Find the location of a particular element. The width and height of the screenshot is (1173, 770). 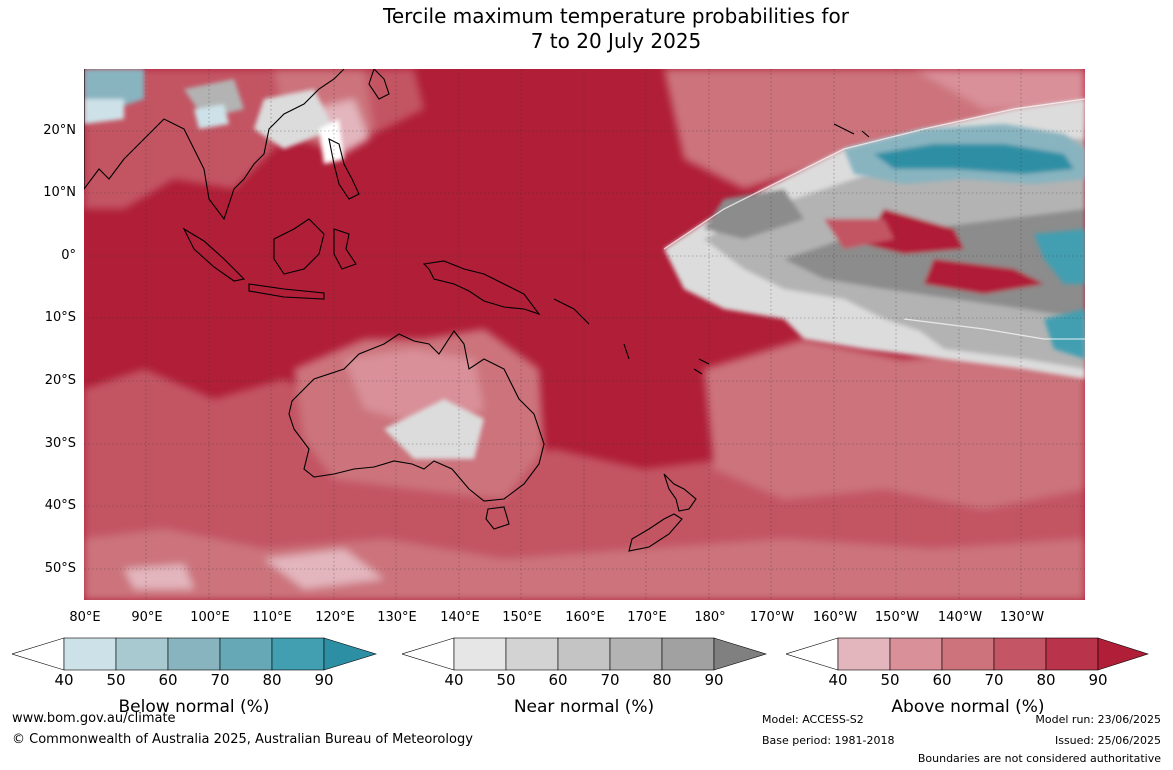

philippines-coastline is located at coordinates (344, 169).